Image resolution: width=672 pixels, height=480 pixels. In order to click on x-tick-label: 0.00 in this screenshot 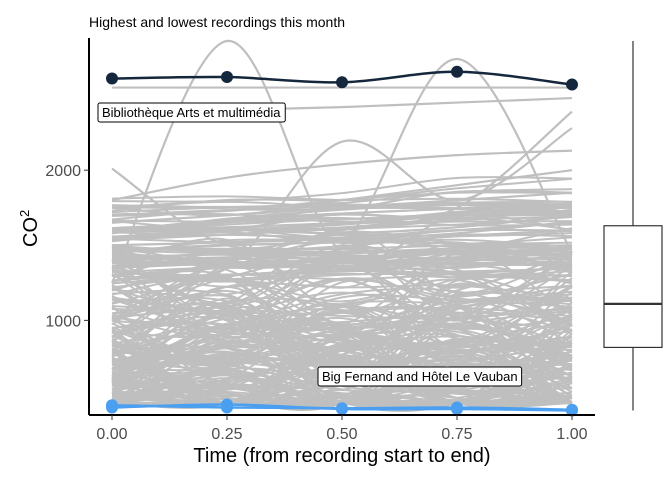, I will do `click(111, 434)`.